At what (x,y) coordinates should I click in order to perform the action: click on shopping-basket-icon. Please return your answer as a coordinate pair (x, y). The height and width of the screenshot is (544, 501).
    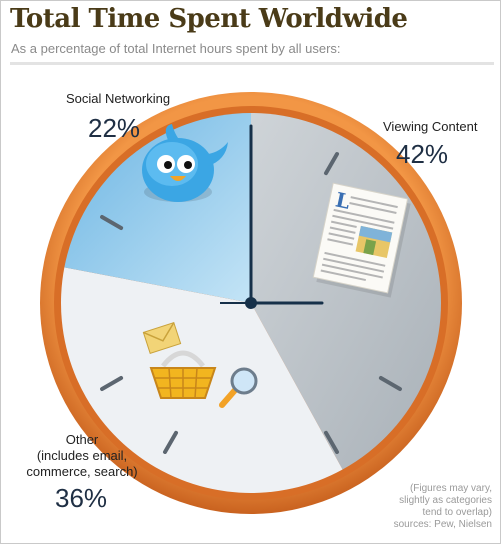
    Looking at the image, I should click on (183, 374).